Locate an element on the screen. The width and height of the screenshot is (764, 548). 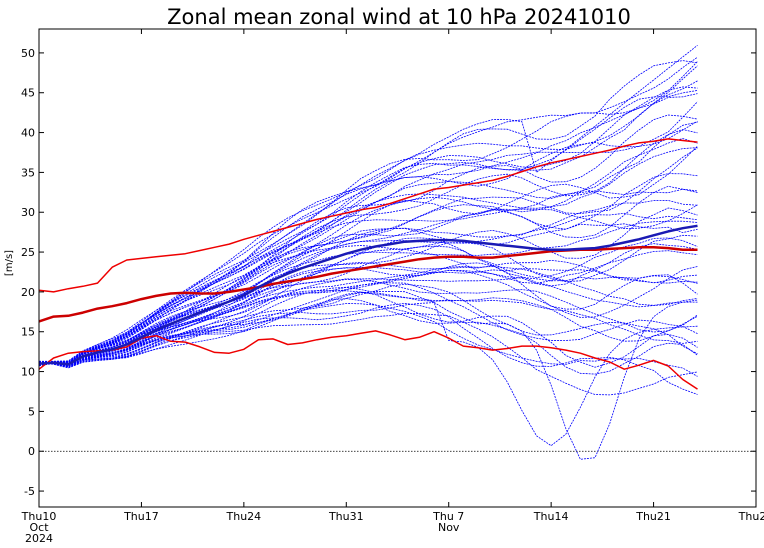
y-tick-label: -5 is located at coordinates (29, 491).